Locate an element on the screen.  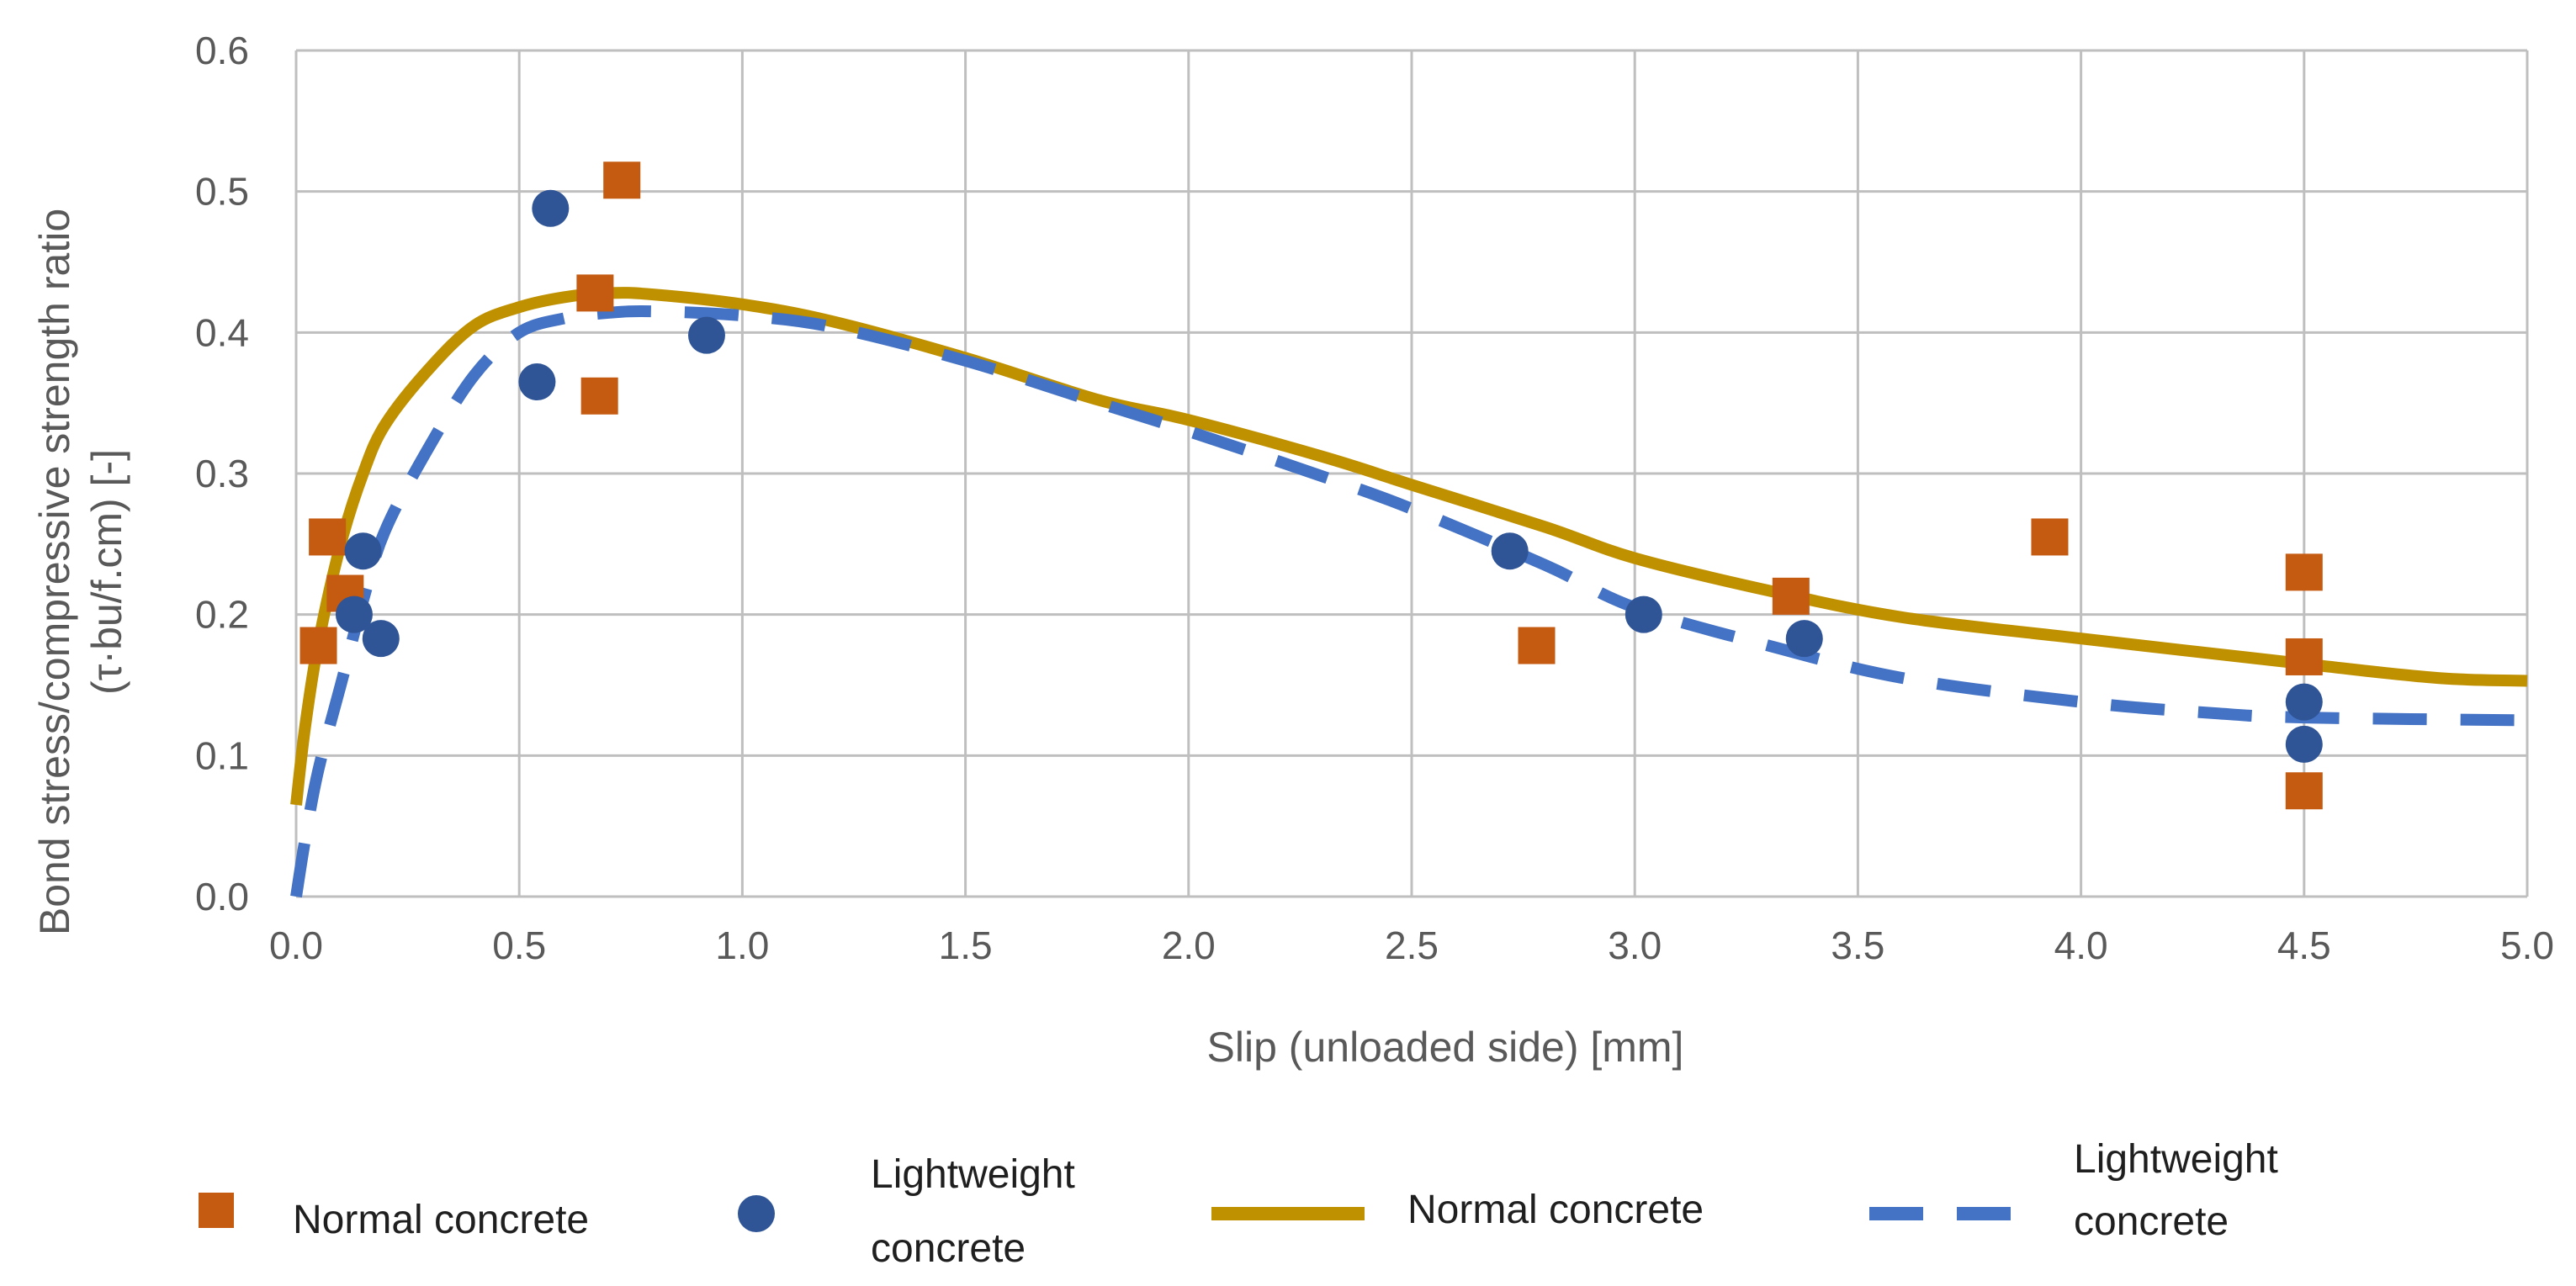
legend-label-lightweight-points-line2: concrete is located at coordinates (948, 1248).